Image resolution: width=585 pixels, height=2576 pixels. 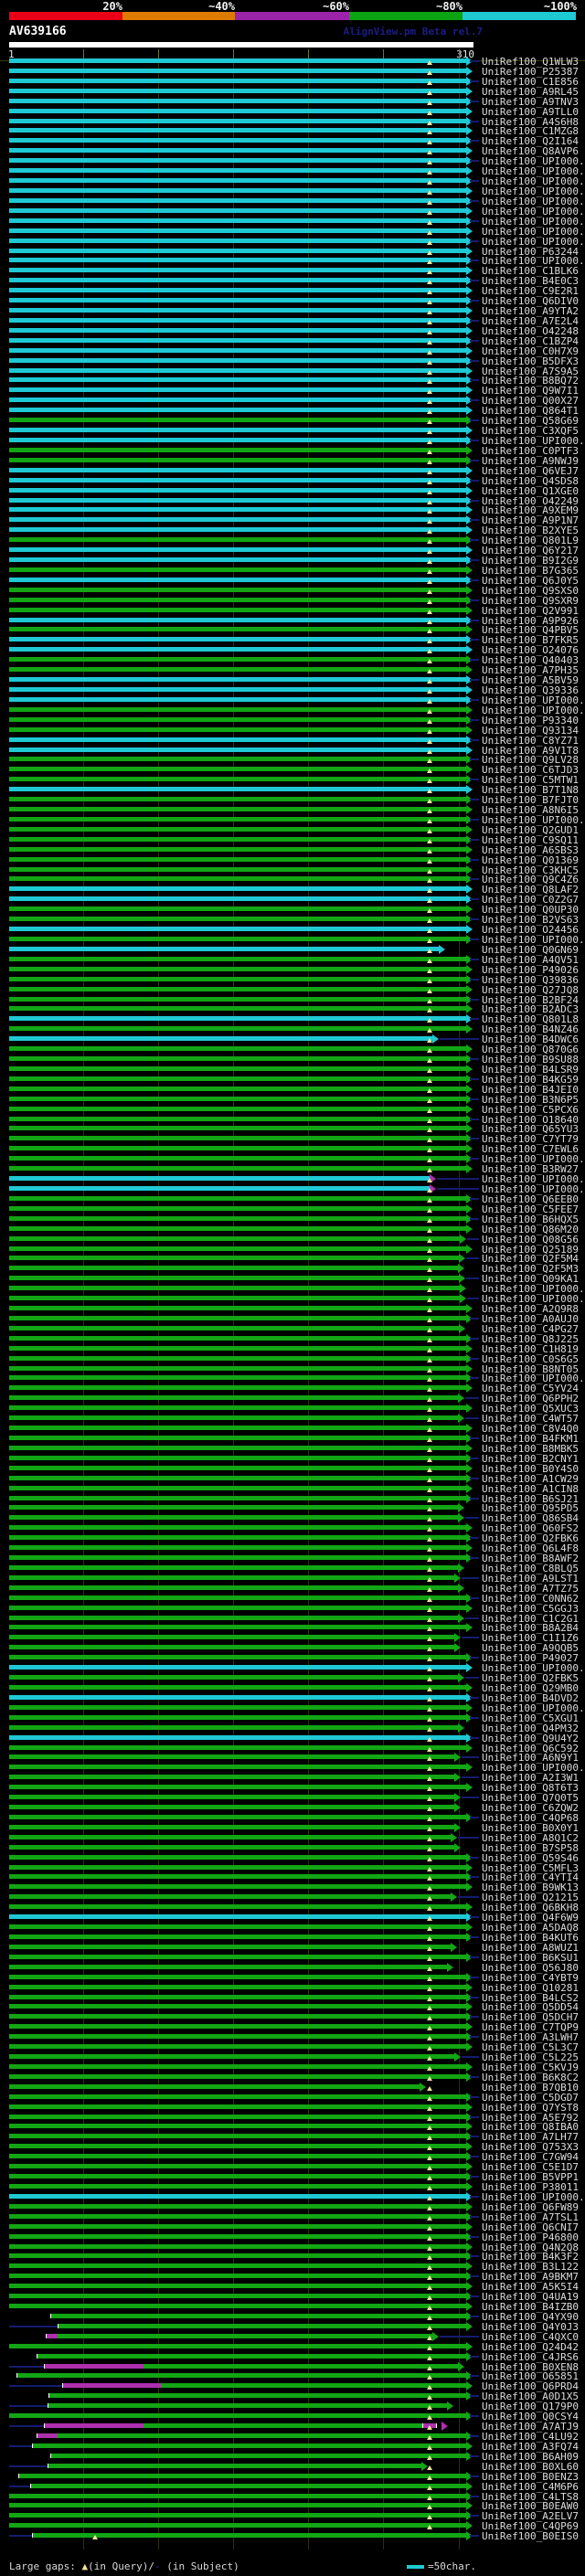 I want to click on alignment-row: UniRef100_A3FQ74, so click(x=293, y=2446).